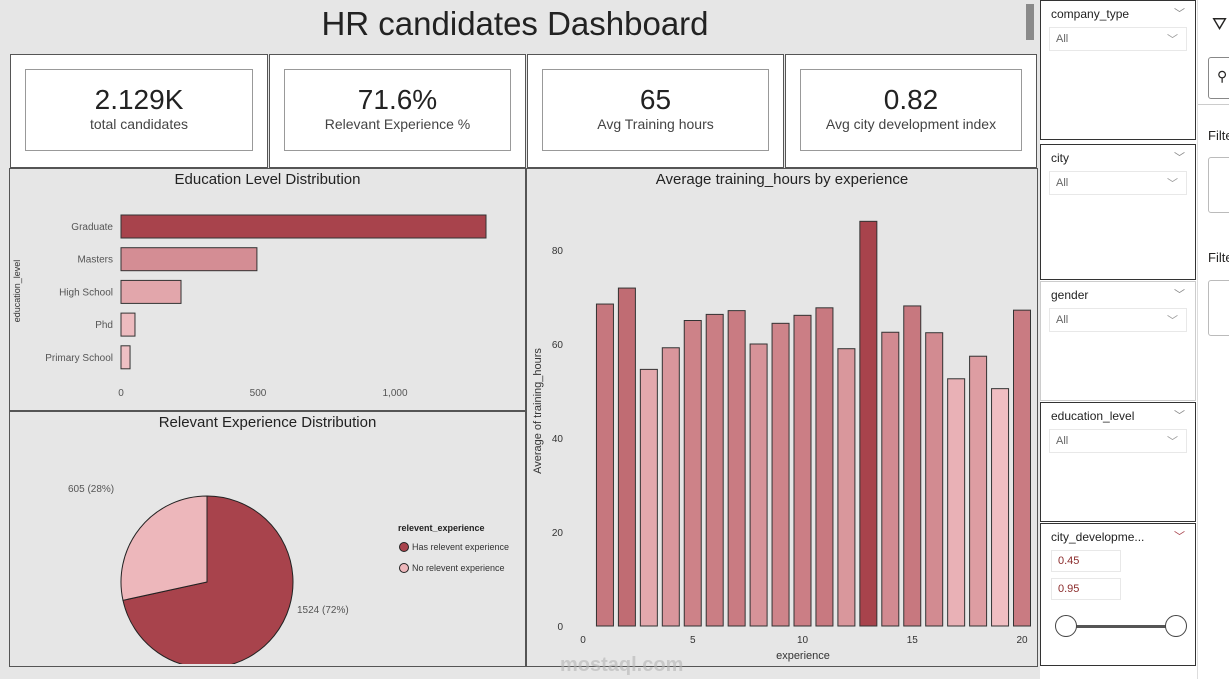  What do you see at coordinates (1118, 70) in the screenshot?
I see `slicer-company-type: company_type ﹀ All ﹀` at bounding box center [1118, 70].